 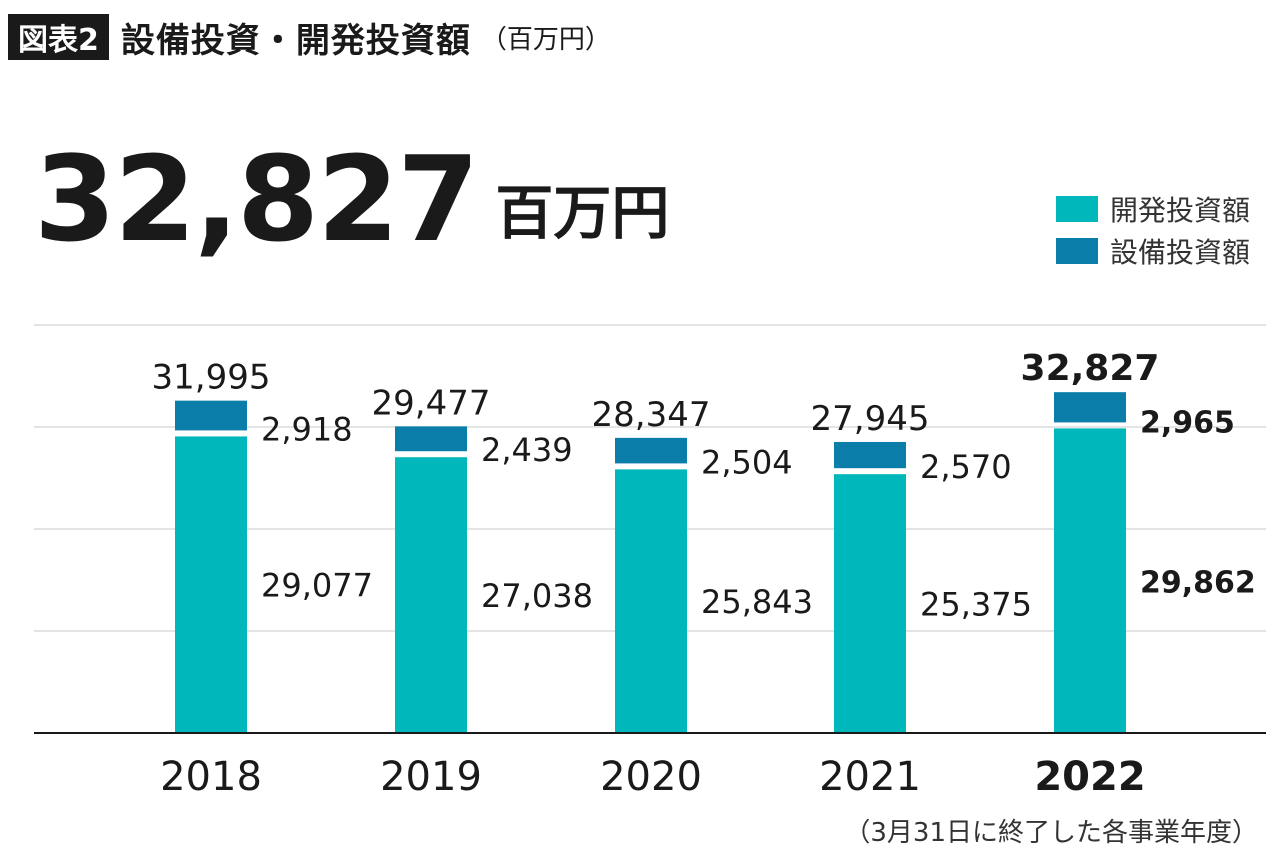 I want to click on legend-swatch-capex, so click(x=1077, y=251).